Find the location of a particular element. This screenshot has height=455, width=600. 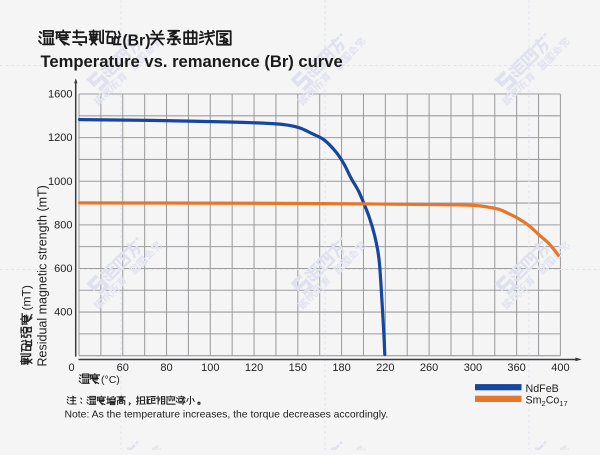

svg-text: 600 is located at coordinates (63, 269).